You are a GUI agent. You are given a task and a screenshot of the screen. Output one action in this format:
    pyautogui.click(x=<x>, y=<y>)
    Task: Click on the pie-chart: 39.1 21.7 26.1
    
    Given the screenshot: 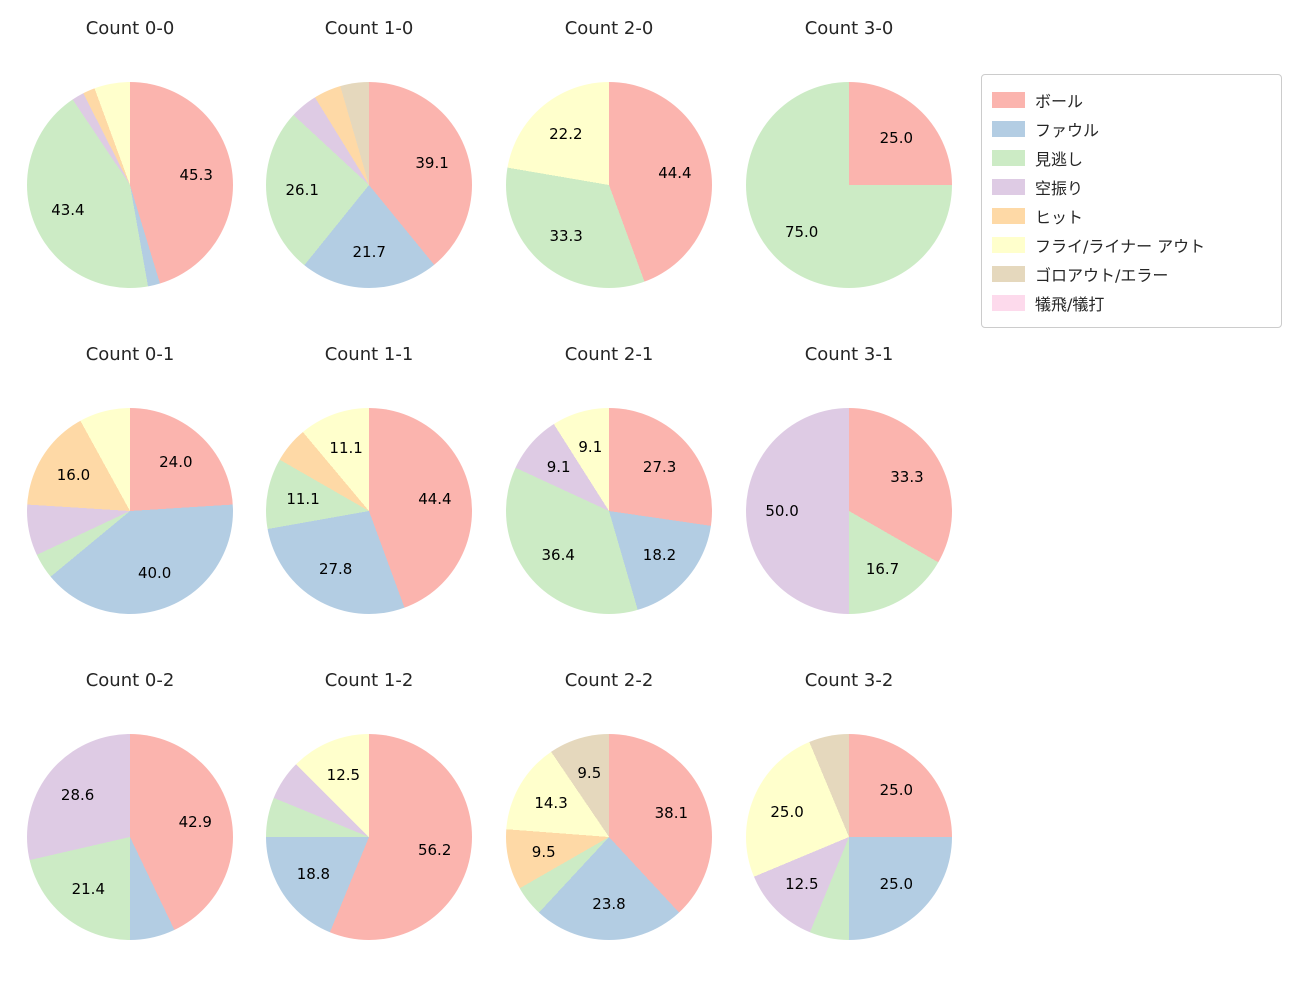 What is the action you would take?
    pyautogui.click(x=369, y=185)
    